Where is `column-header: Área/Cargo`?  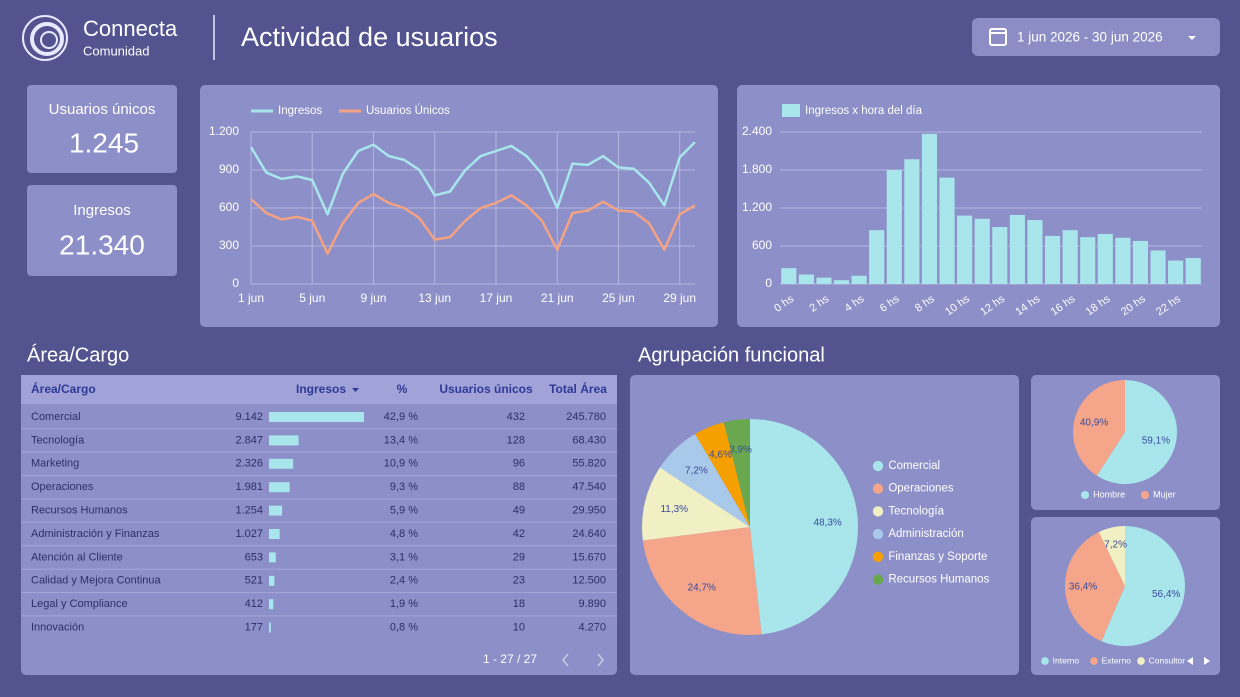 column-header: Área/Cargo is located at coordinates (63, 388).